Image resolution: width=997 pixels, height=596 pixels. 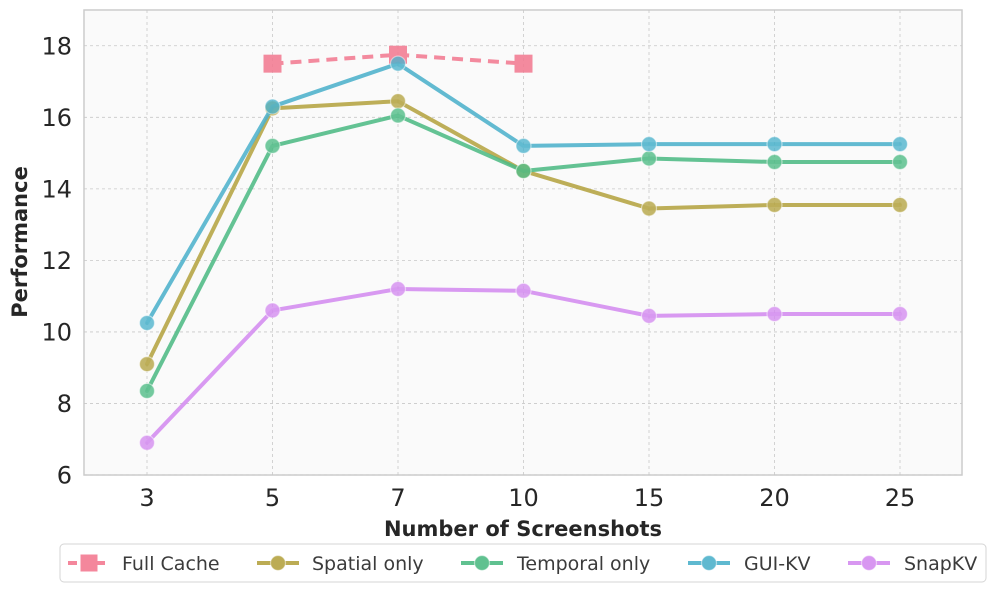 I want to click on x-axis-ticks: 3 5 7 10 15 20 25, so click(x=527, y=498).